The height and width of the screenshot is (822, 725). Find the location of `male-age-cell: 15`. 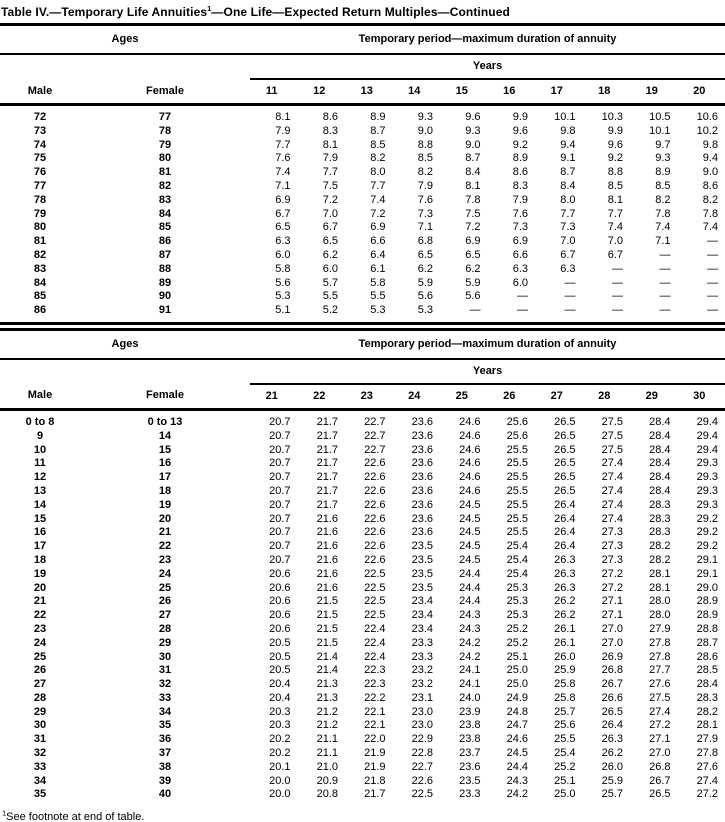

male-age-cell: 15 is located at coordinates (40, 518).